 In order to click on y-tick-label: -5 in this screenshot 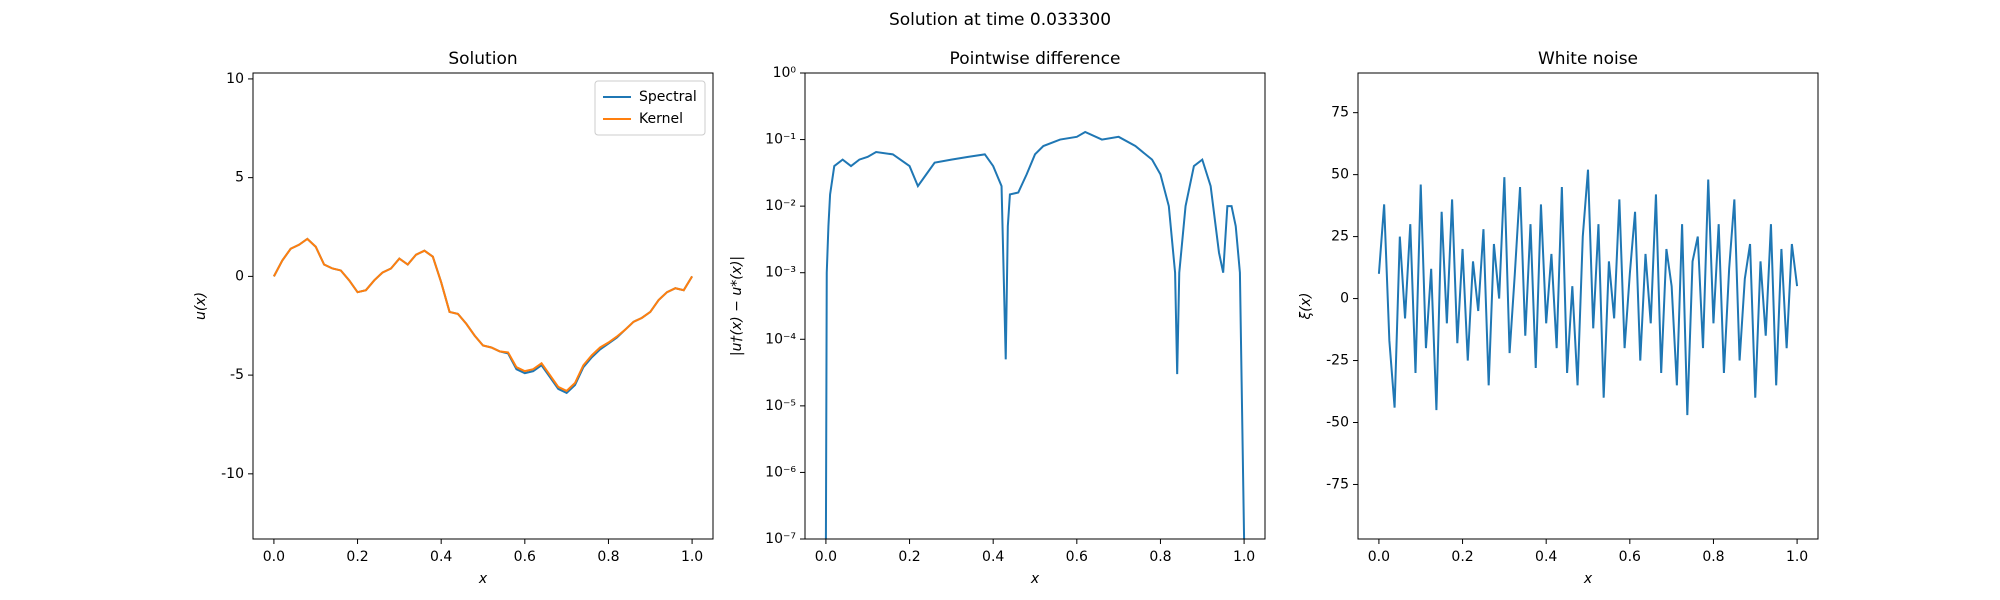, I will do `click(237, 375)`.